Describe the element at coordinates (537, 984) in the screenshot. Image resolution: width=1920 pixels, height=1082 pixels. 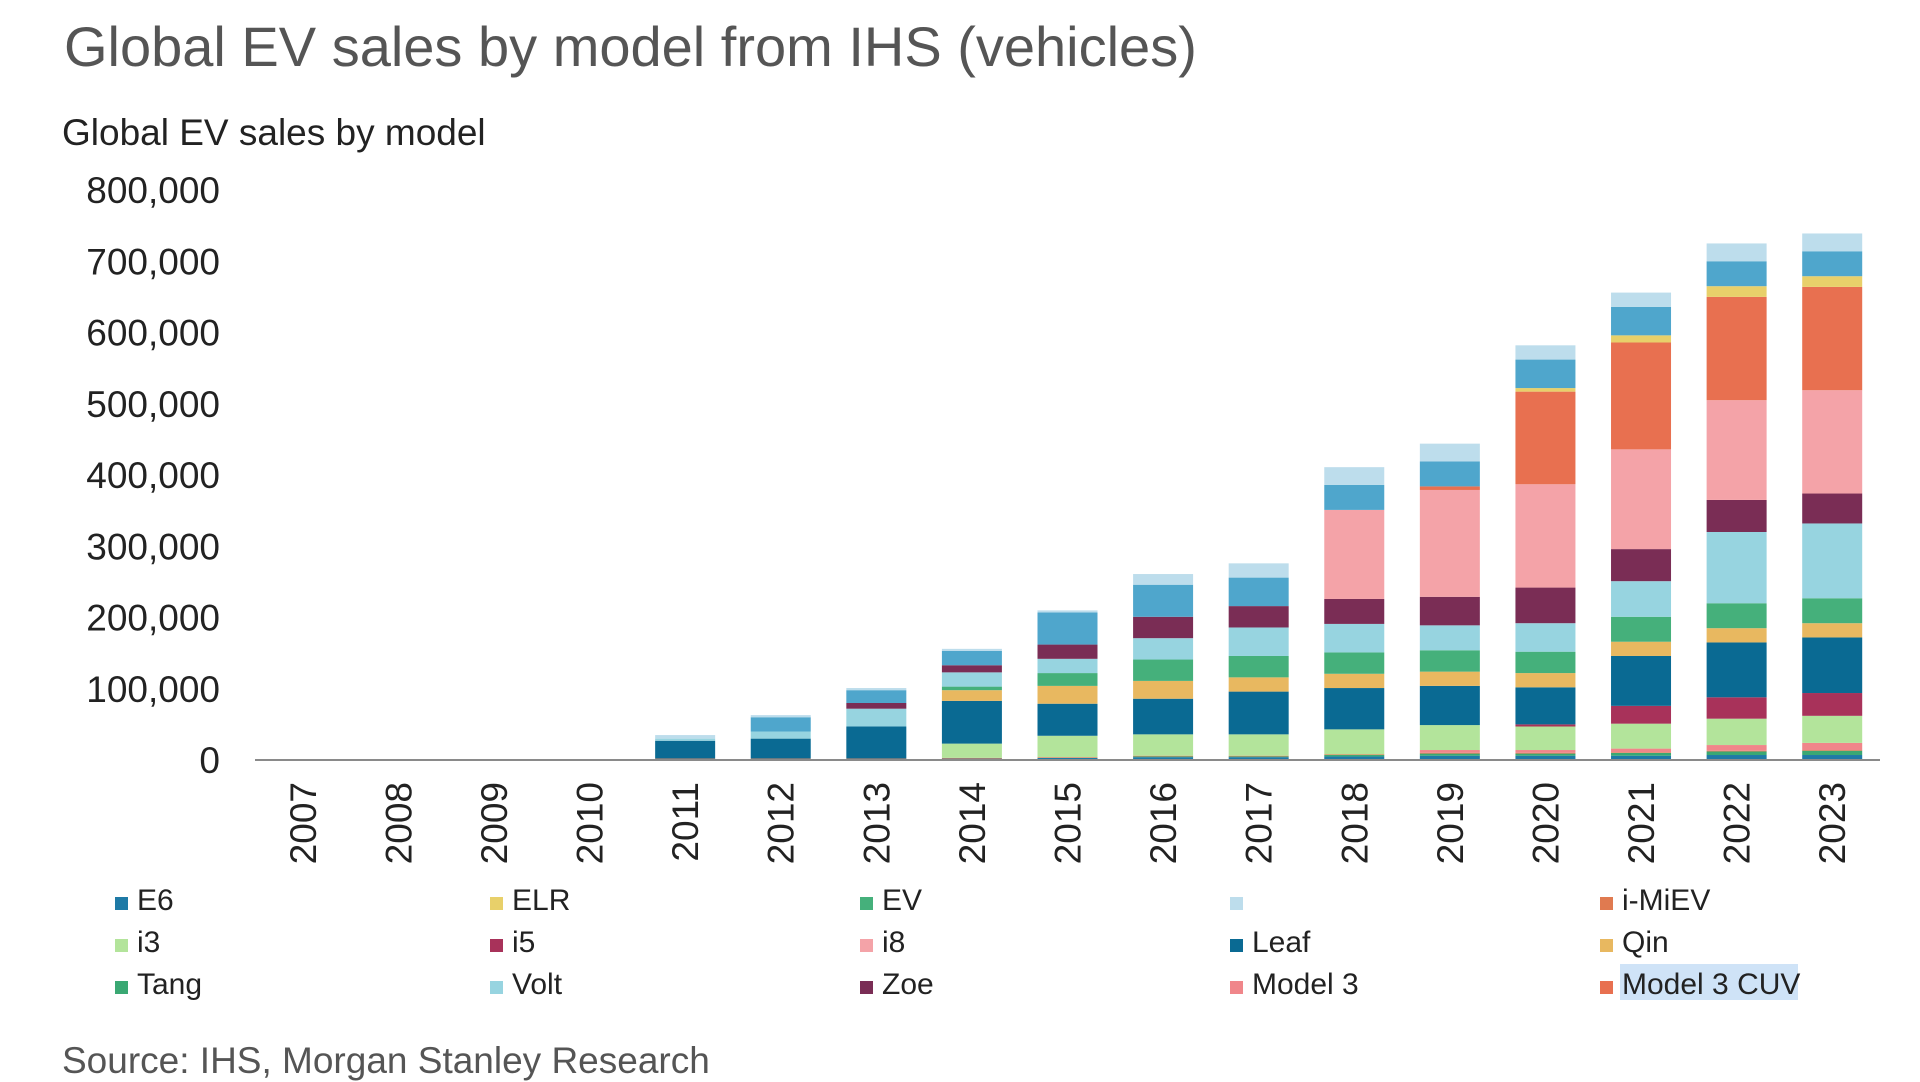
I see `legend-label: Volt` at that location.